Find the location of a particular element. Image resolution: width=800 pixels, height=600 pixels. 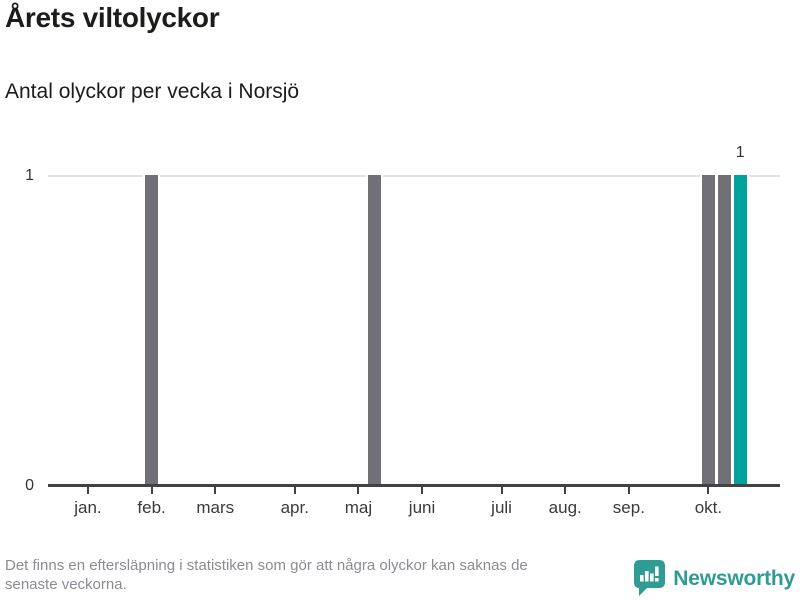

newsworthy-logo: Newsworthy is located at coordinates (714, 578).